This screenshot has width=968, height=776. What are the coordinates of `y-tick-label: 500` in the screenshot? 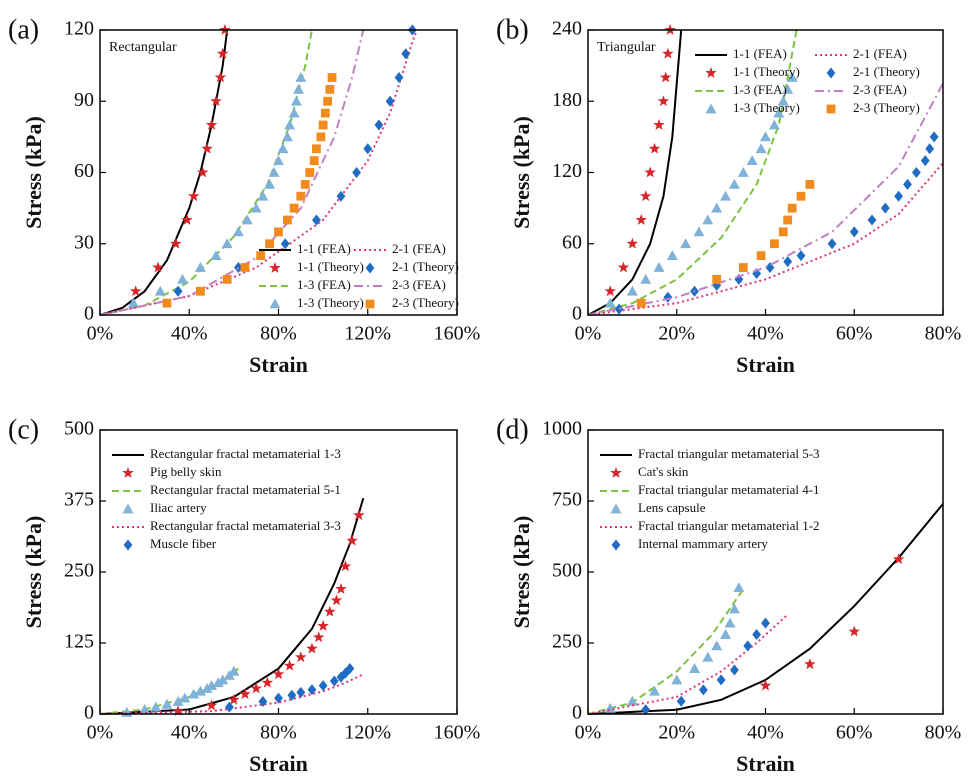 It's located at (79, 429).